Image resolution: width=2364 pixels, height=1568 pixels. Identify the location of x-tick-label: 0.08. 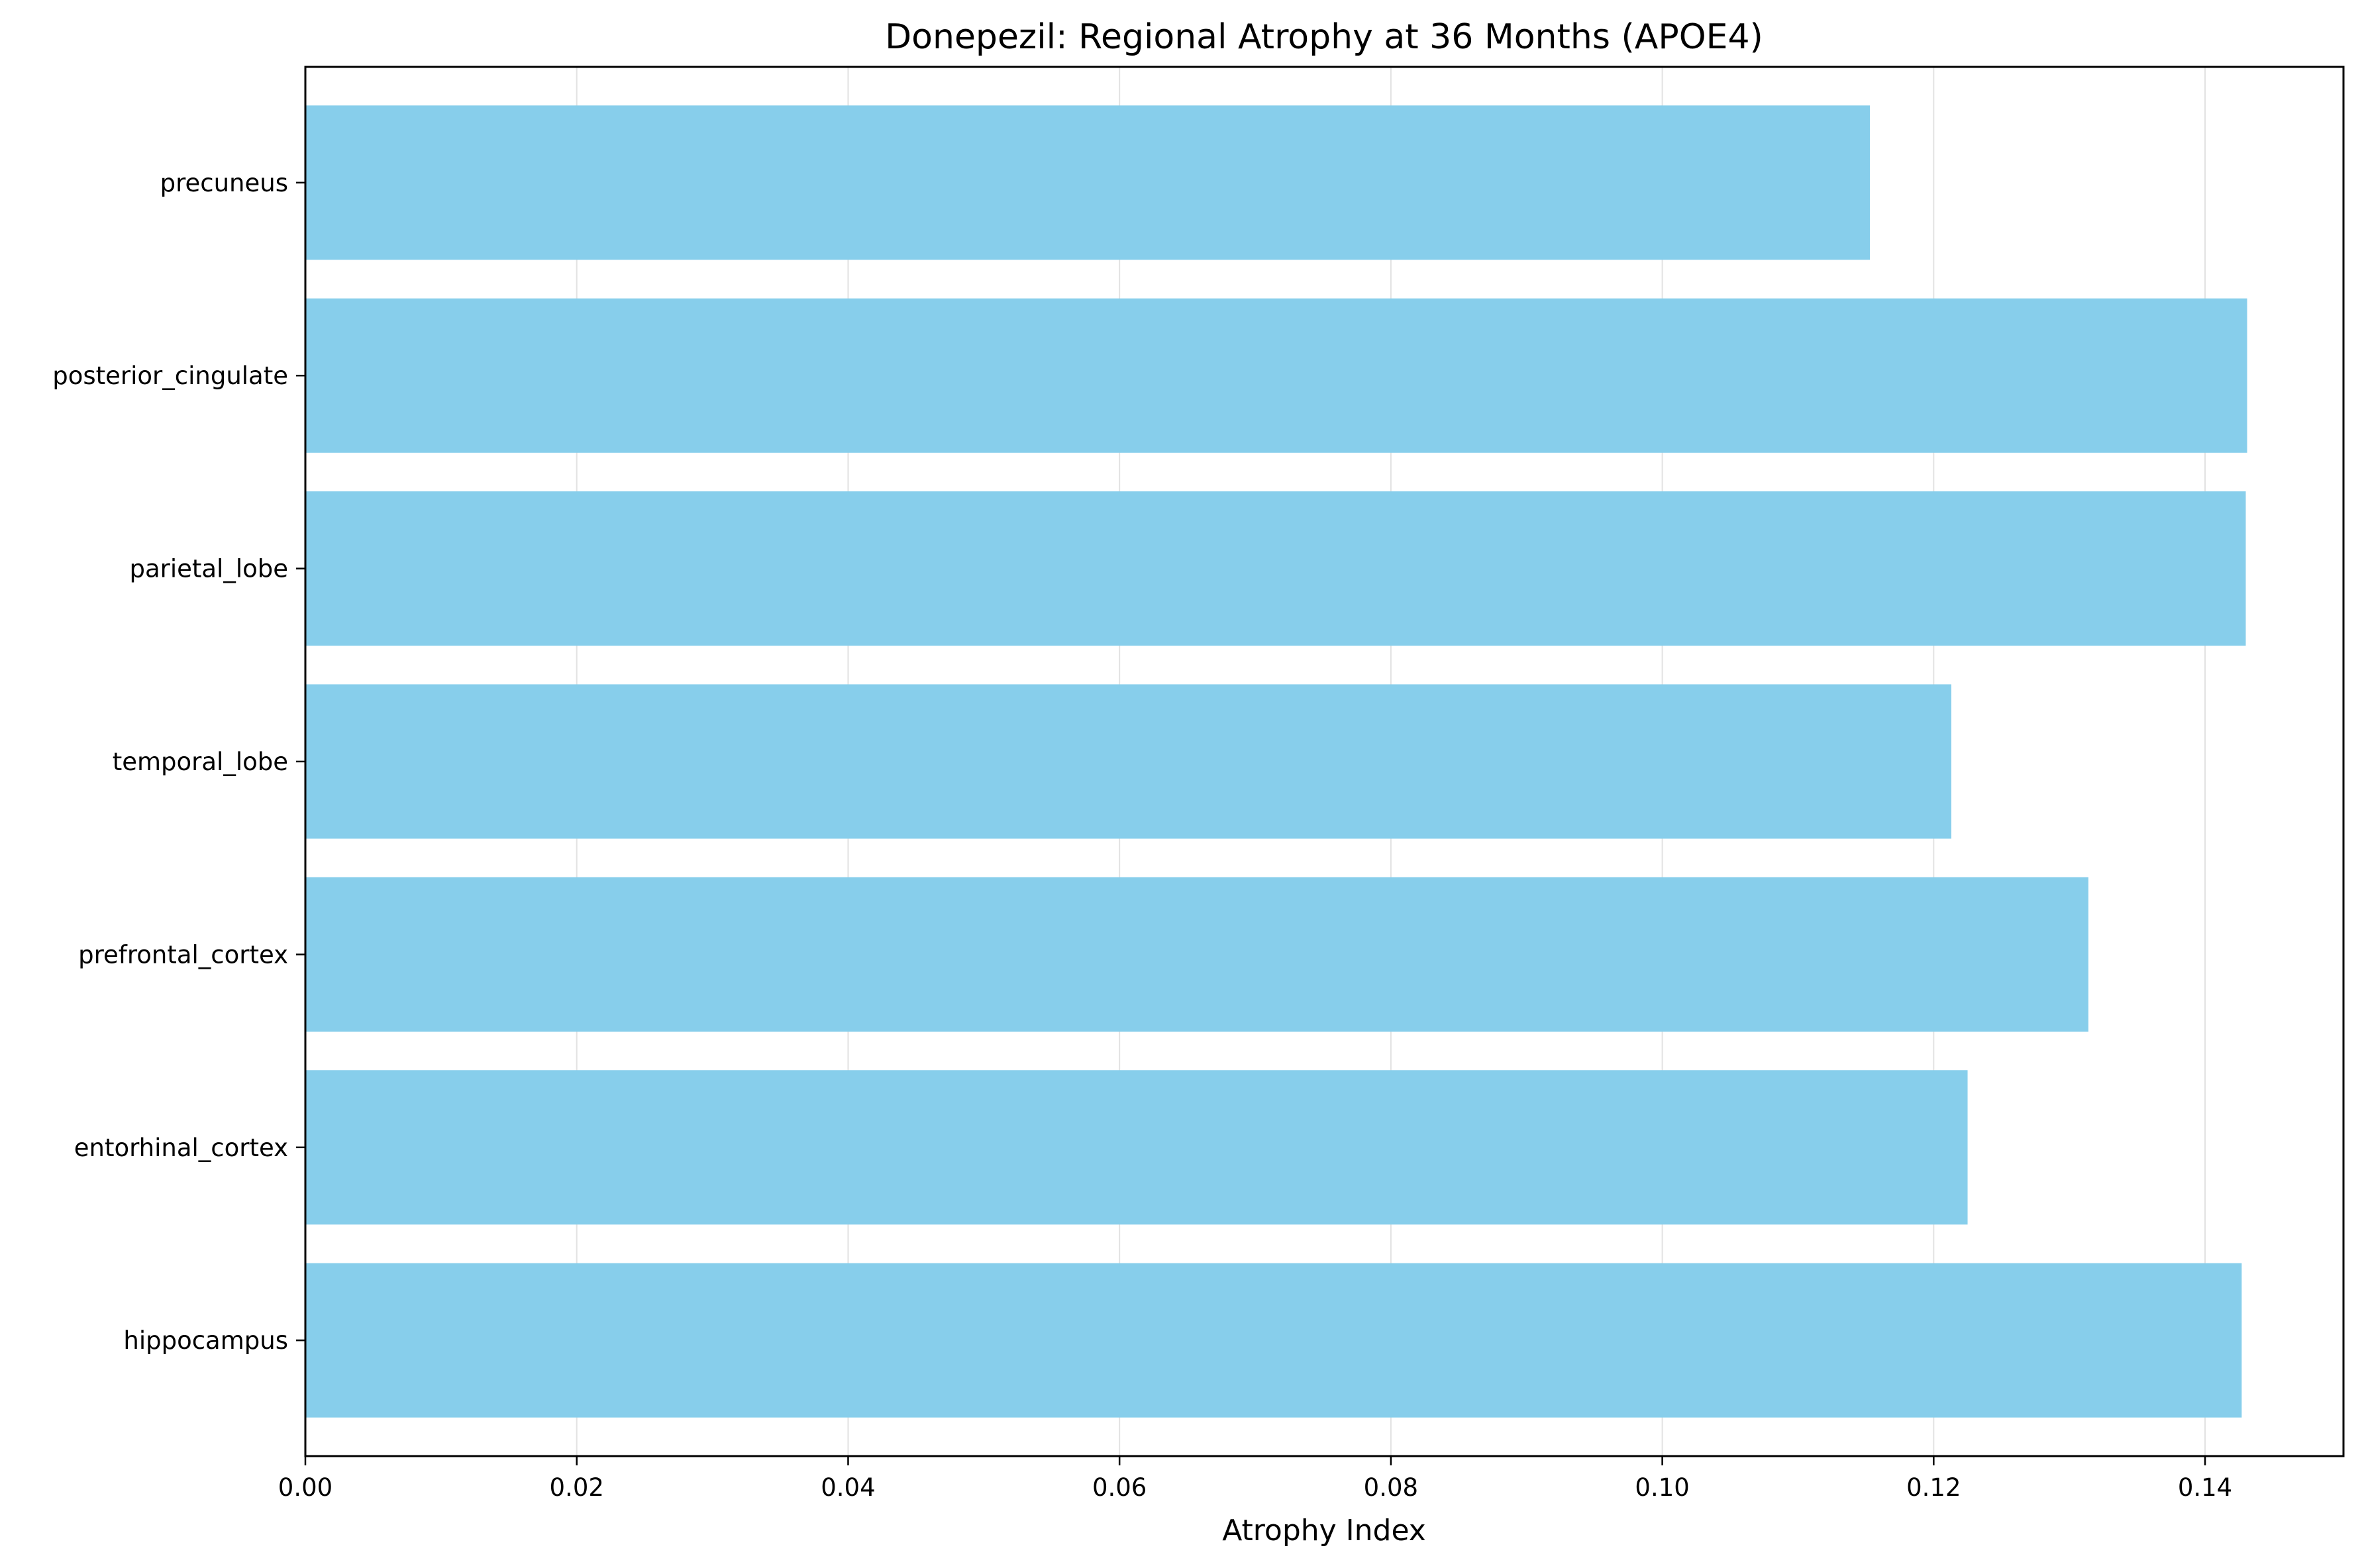
(1391, 1487).